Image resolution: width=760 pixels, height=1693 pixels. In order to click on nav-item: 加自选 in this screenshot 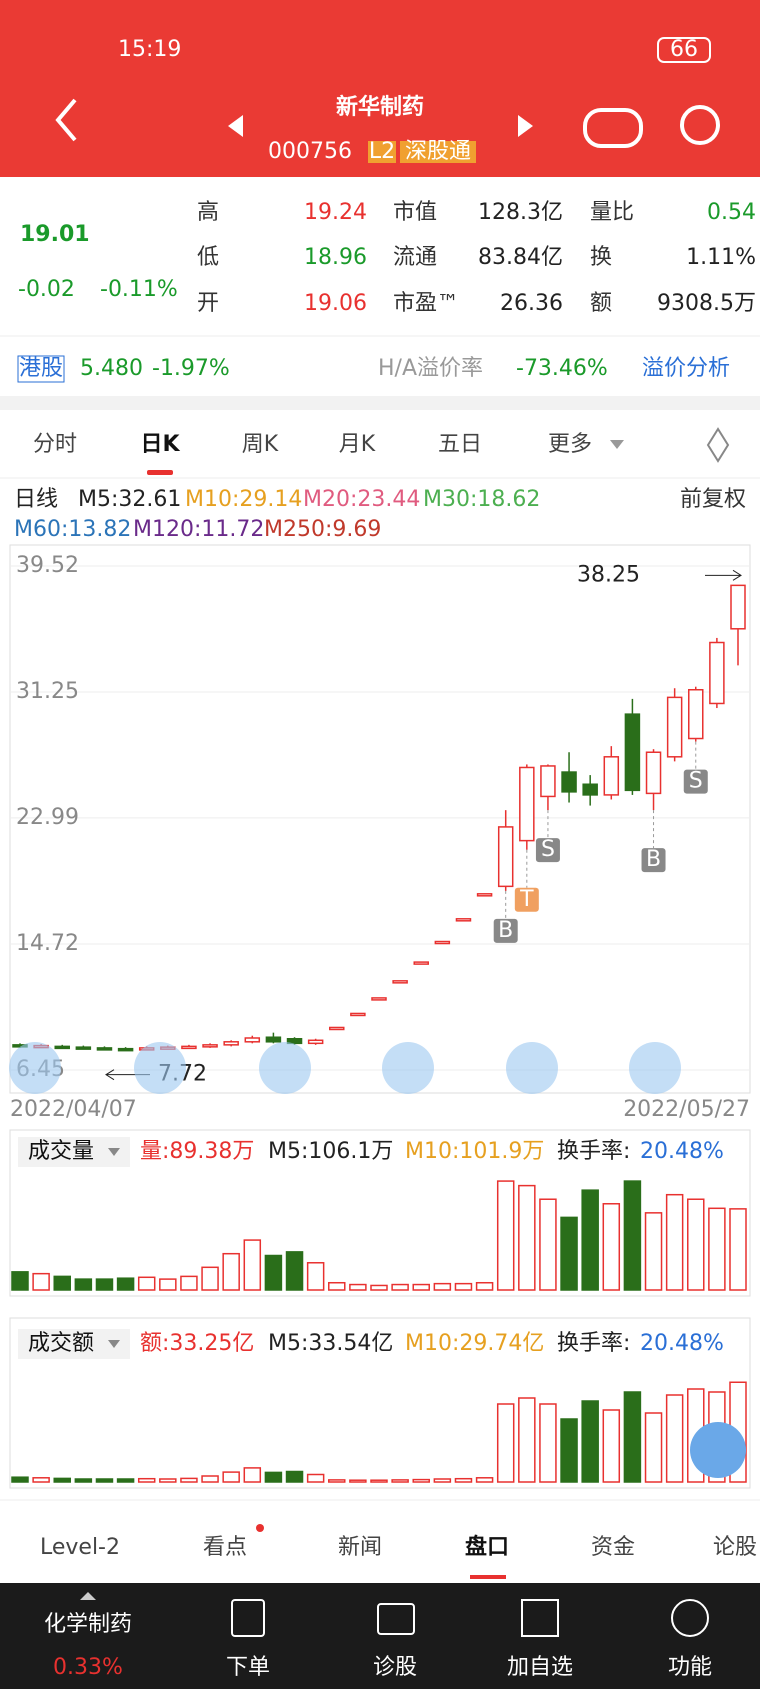, I will do `click(540, 1667)`.